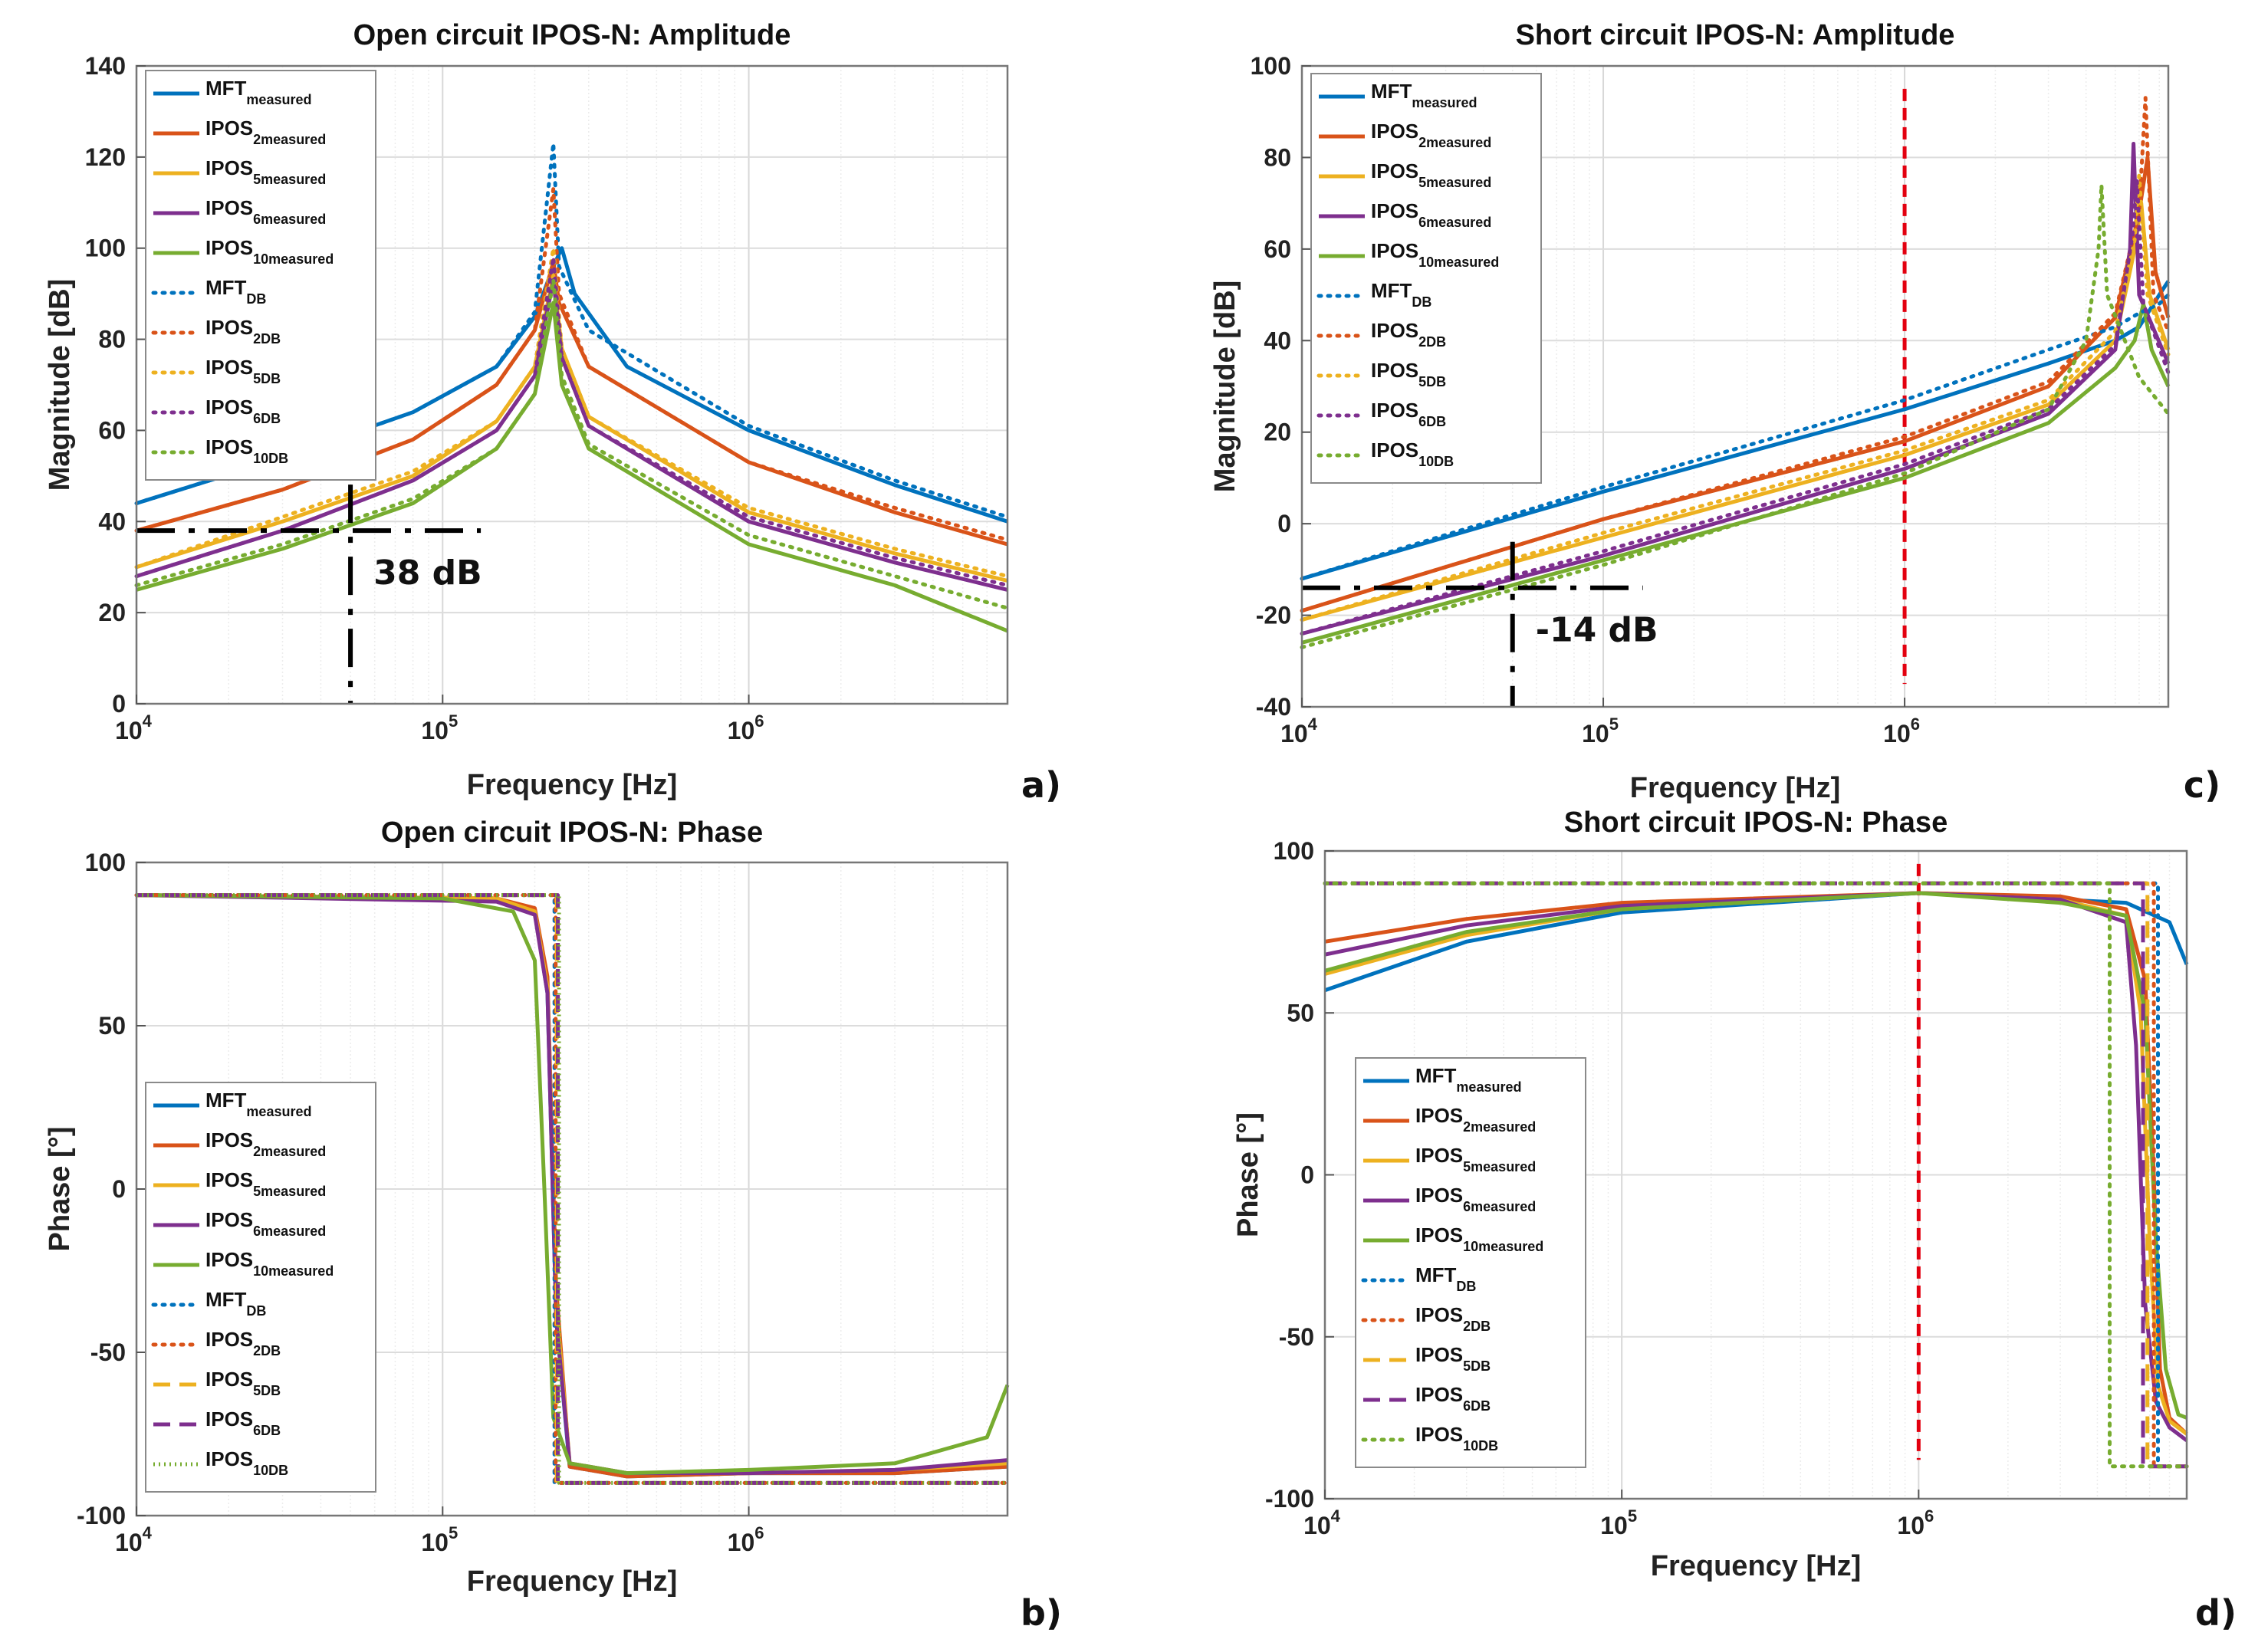  What do you see at coordinates (112, 1026) in the screenshot?
I see `y-tick-label: 50` at bounding box center [112, 1026].